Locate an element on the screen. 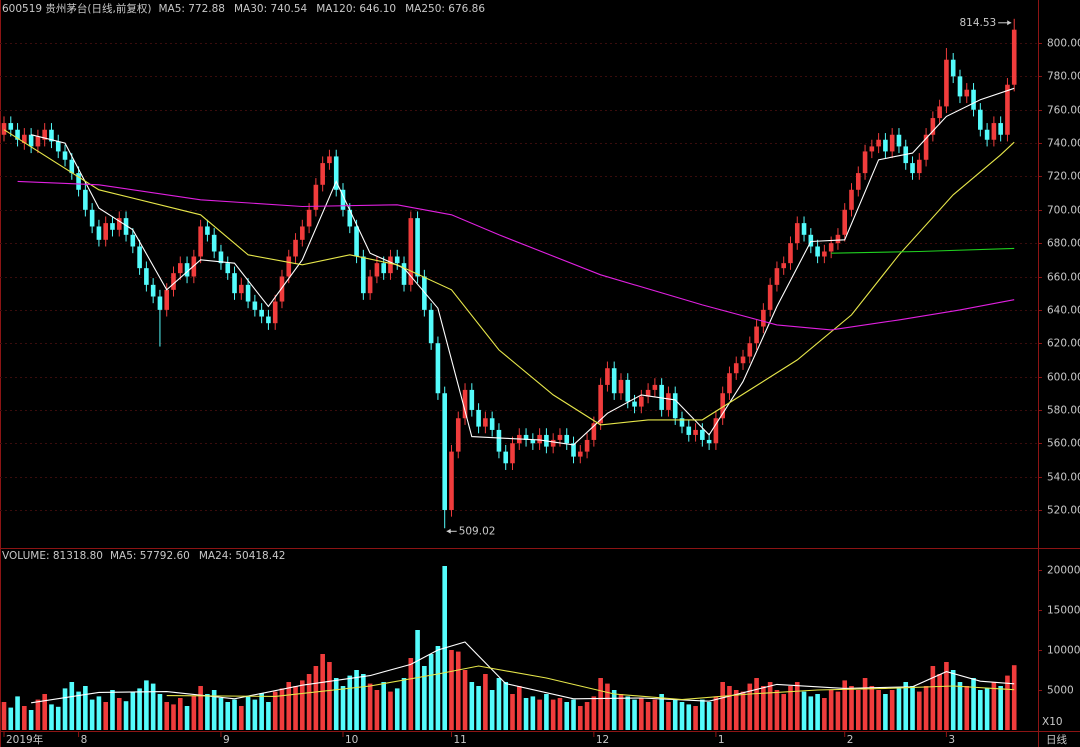 Image resolution: width=1080 pixels, height=747 pixels. pane-title: VOLUME: 81318.80 is located at coordinates (52, 556).